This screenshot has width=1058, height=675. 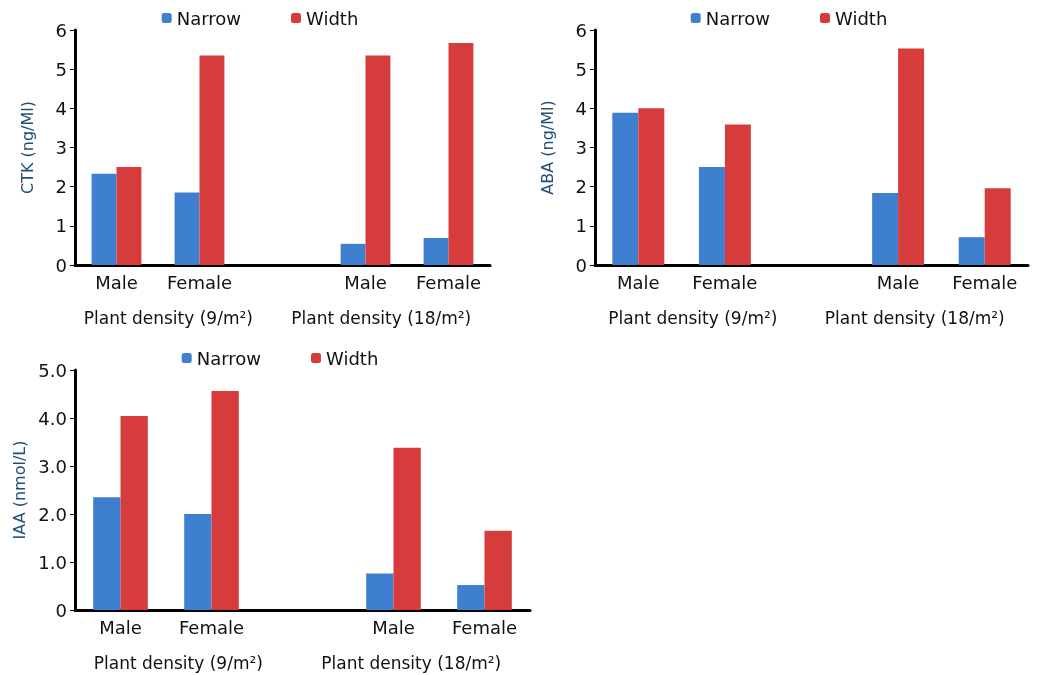 I want to click on y-tick-label: 5.0, so click(x=52, y=370).